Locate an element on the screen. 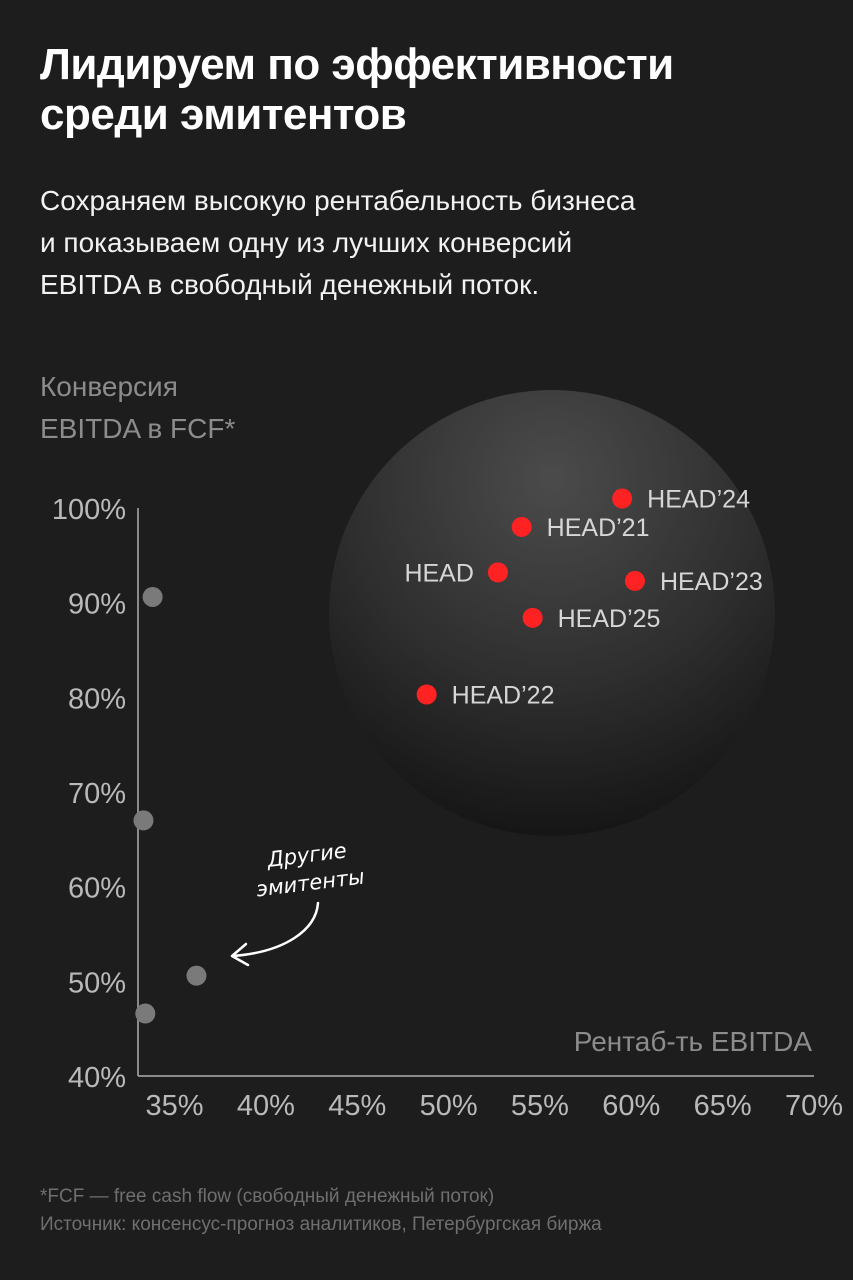 Image resolution: width=853 pixels, height=1280 pixels. y-tick-label: 40% is located at coordinates (97, 1078).